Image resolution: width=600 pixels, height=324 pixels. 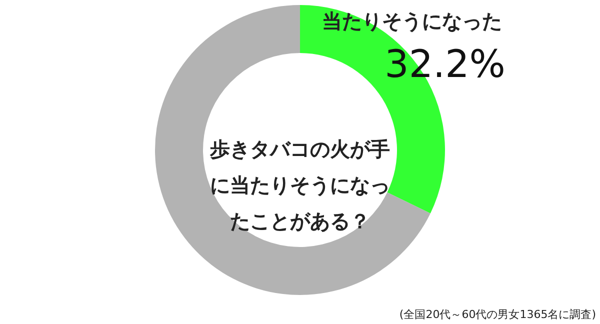 What do you see at coordinates (299, 185) in the screenshot?
I see `text: 歩きタバコの火が手に当たりそうになったことがある？` at bounding box center [299, 185].